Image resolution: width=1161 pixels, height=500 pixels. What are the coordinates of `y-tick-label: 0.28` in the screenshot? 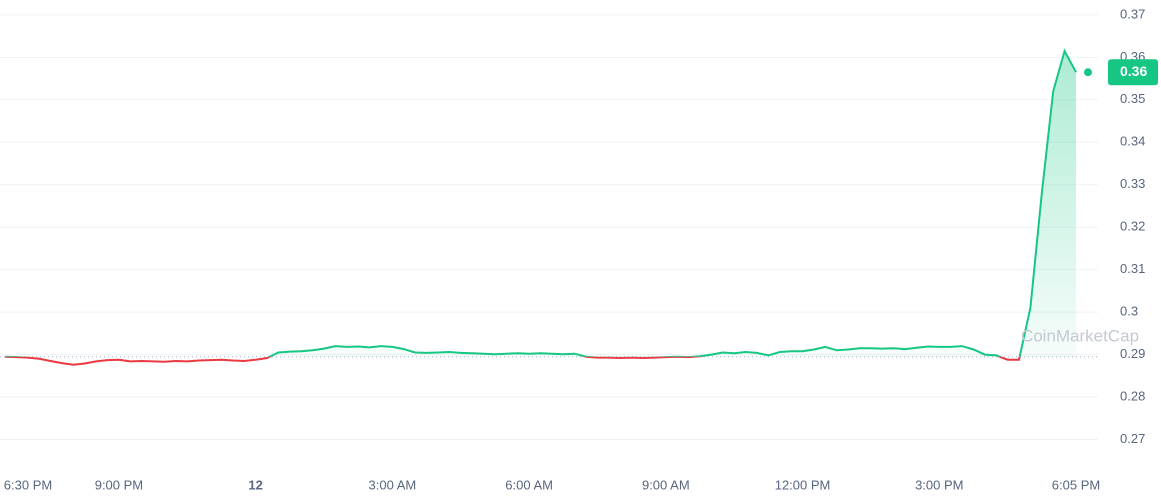 It's located at (1132, 395).